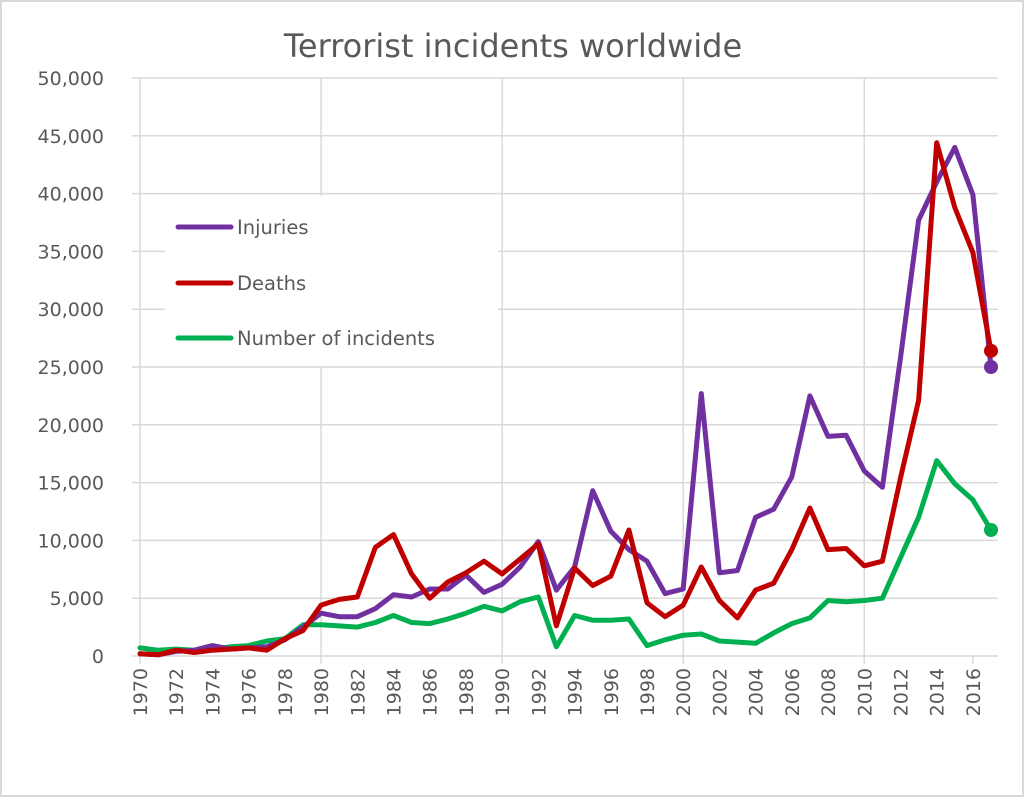  I want to click on x-tick-label: 2002, so click(720, 692).